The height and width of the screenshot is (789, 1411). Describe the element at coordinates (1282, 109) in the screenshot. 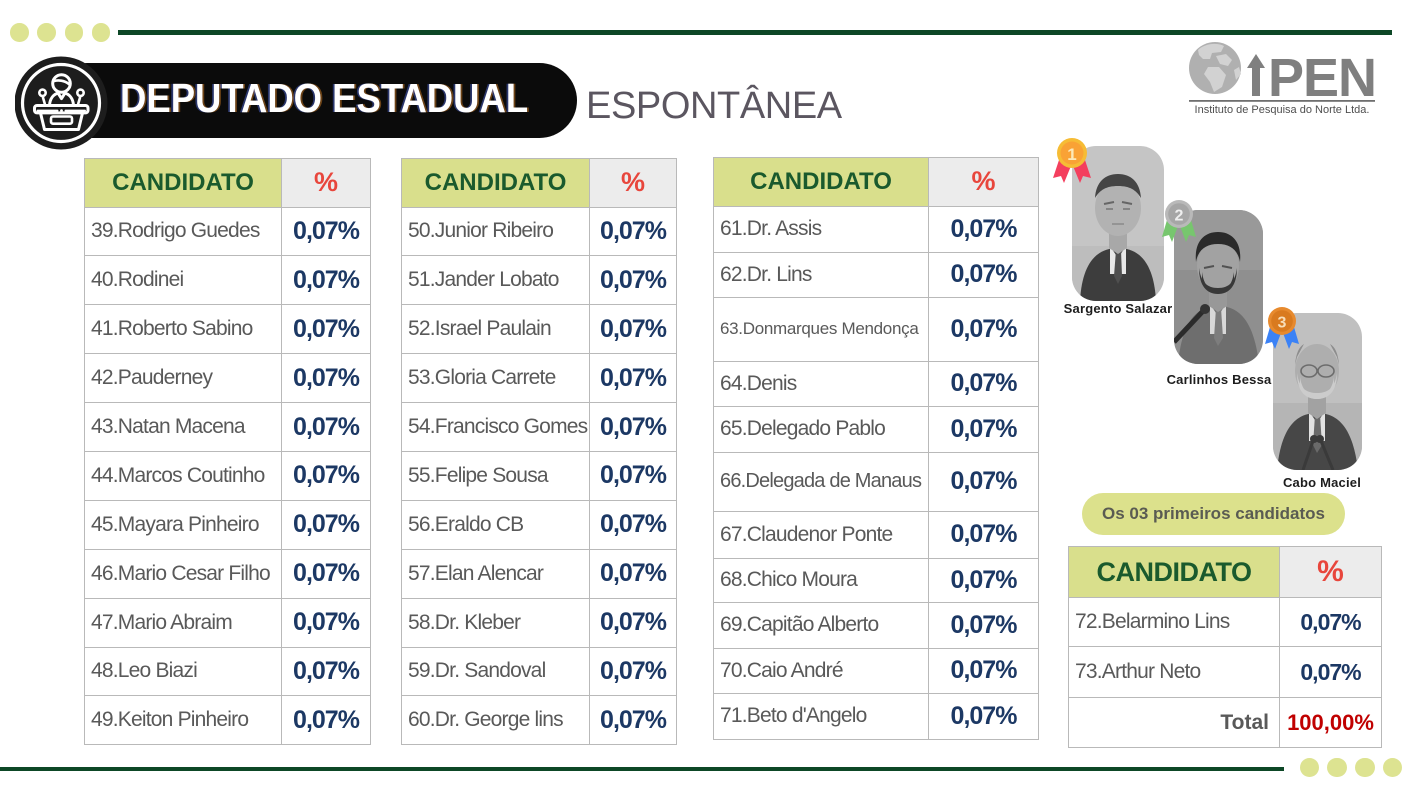

I see `svg-text:Instituto de Pesquisa do Norte: Instituto de Pesquisa do Norte Ltda.` at that location.